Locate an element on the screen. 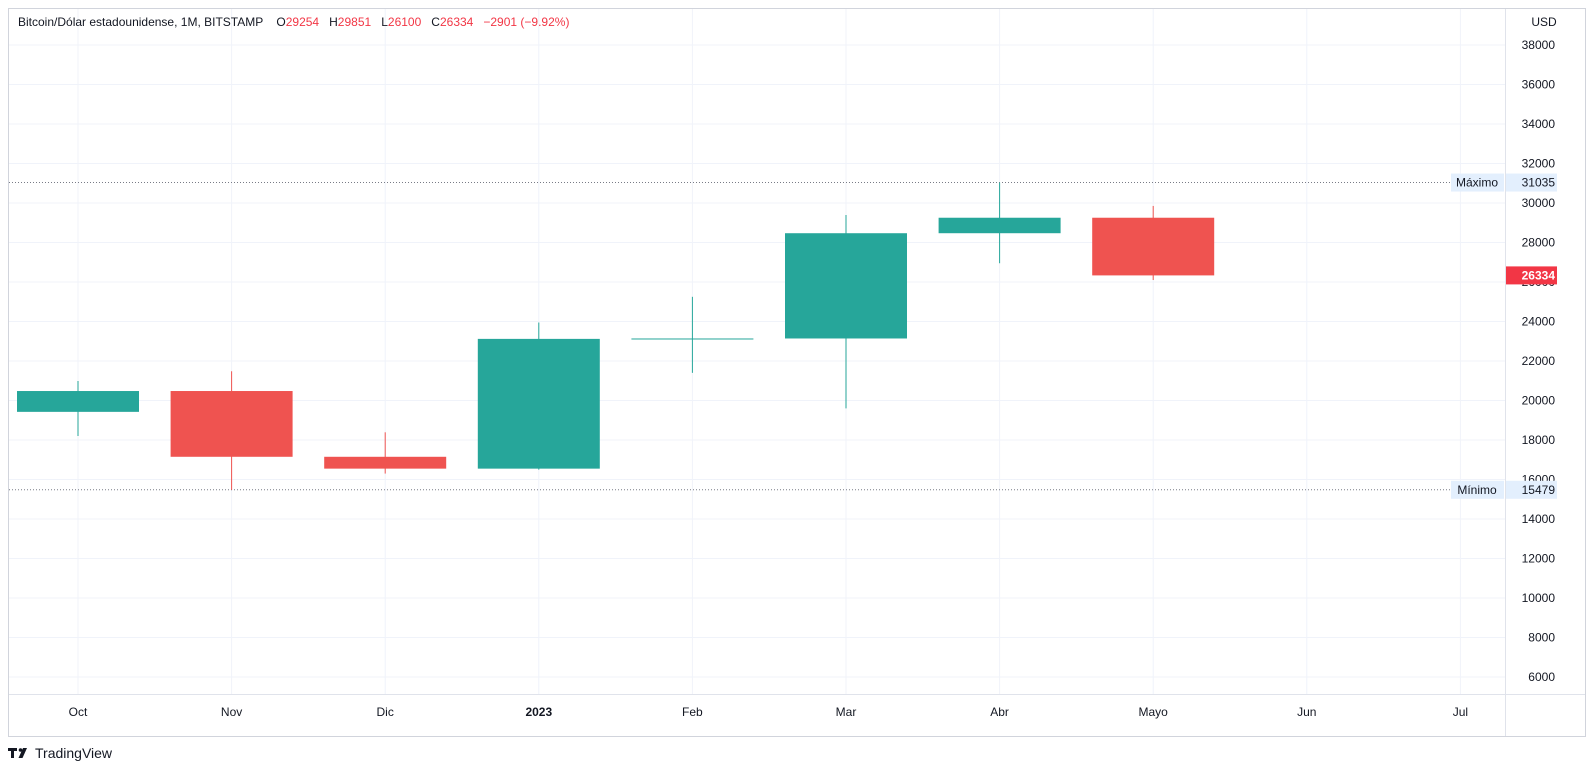 The image size is (1595, 768). y-tick-label: 14000 is located at coordinates (1539, 519).